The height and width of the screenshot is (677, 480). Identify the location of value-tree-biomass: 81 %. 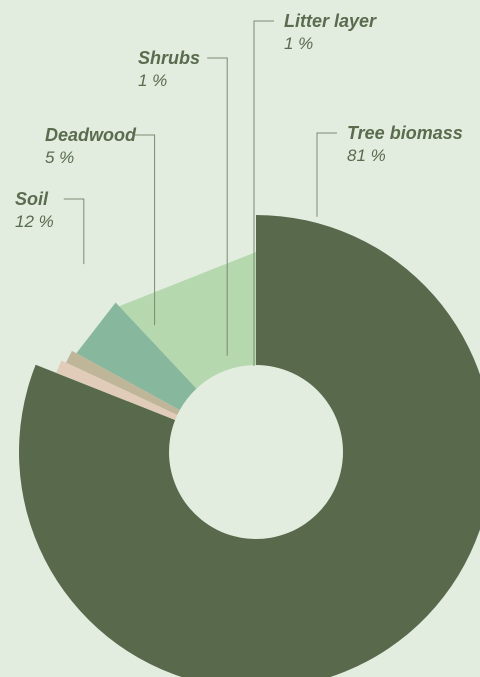
(366, 155).